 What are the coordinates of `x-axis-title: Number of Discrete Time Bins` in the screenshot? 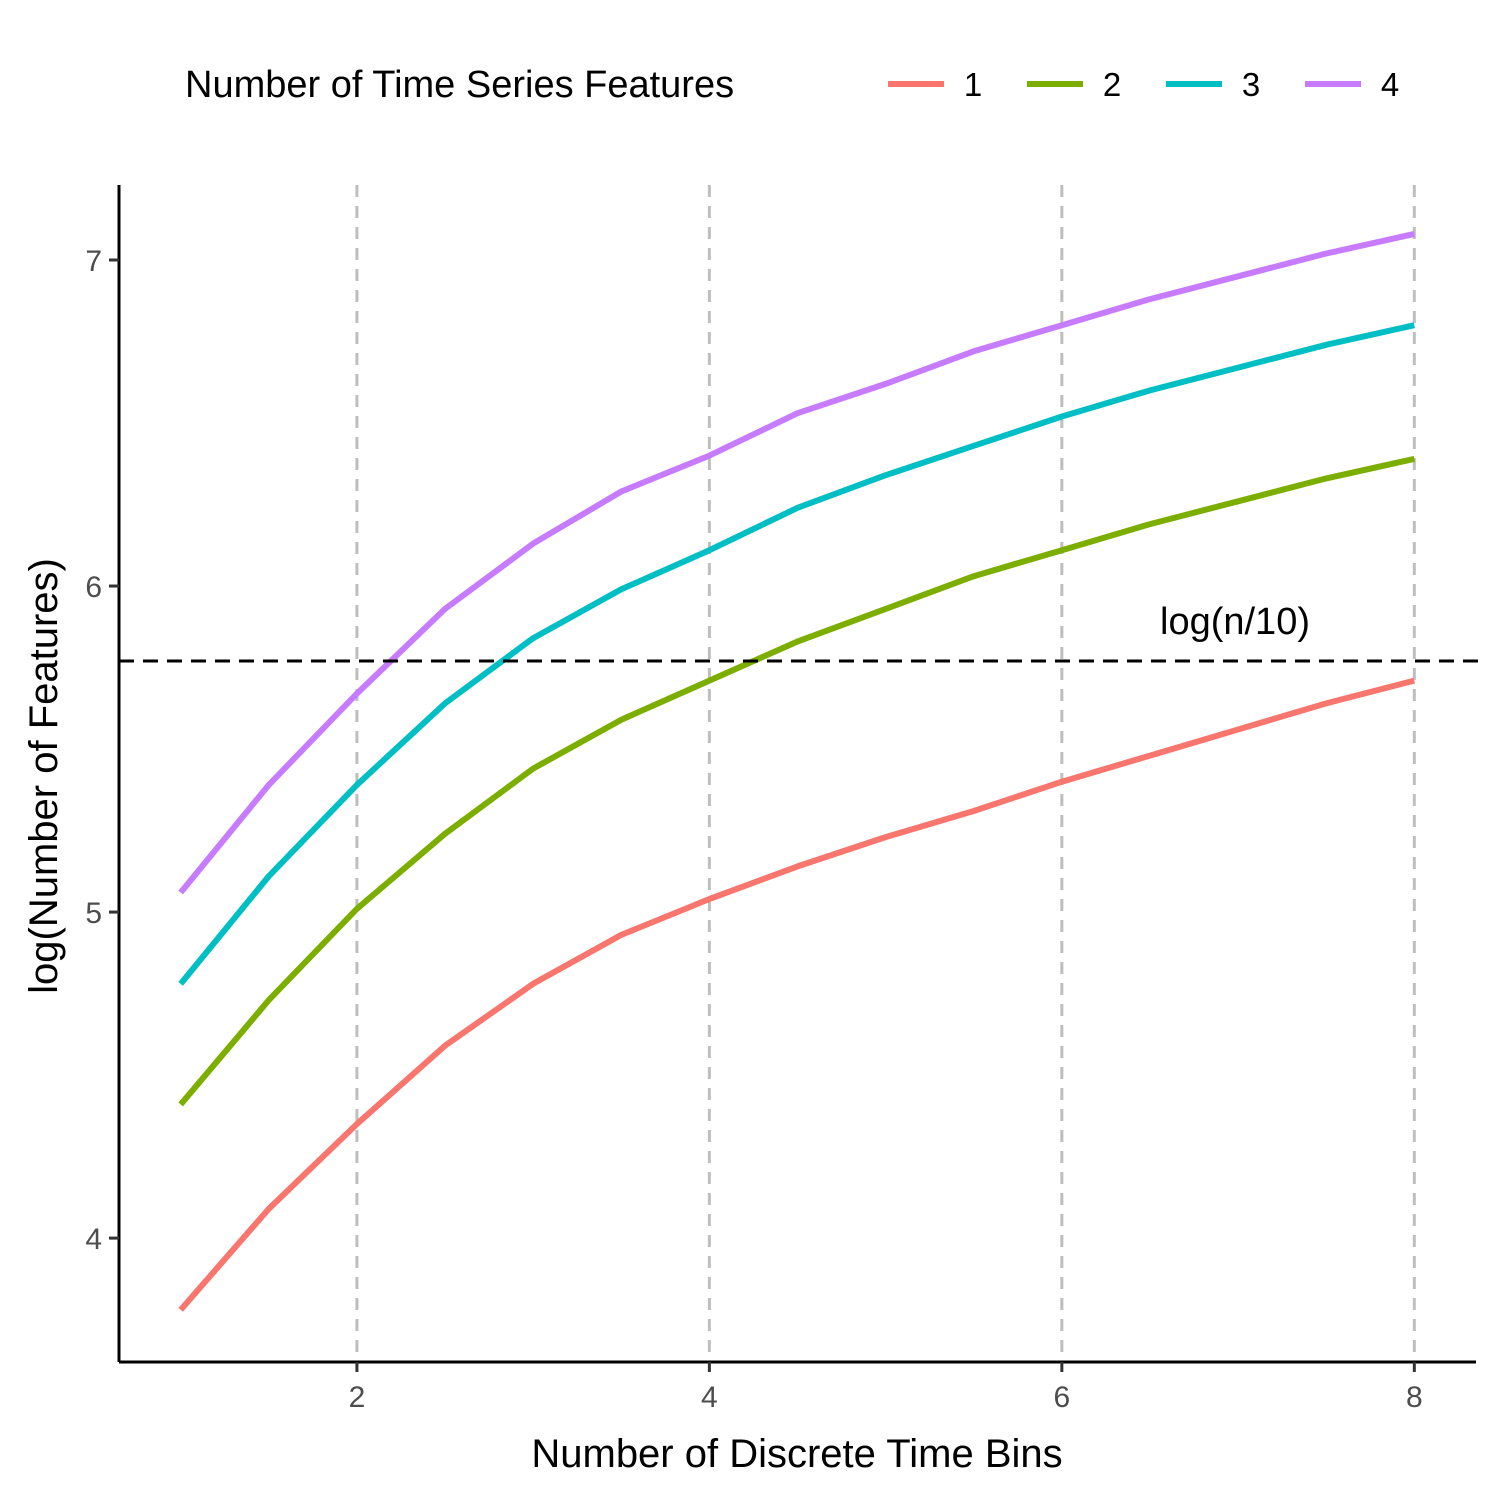 It's located at (796, 1454).